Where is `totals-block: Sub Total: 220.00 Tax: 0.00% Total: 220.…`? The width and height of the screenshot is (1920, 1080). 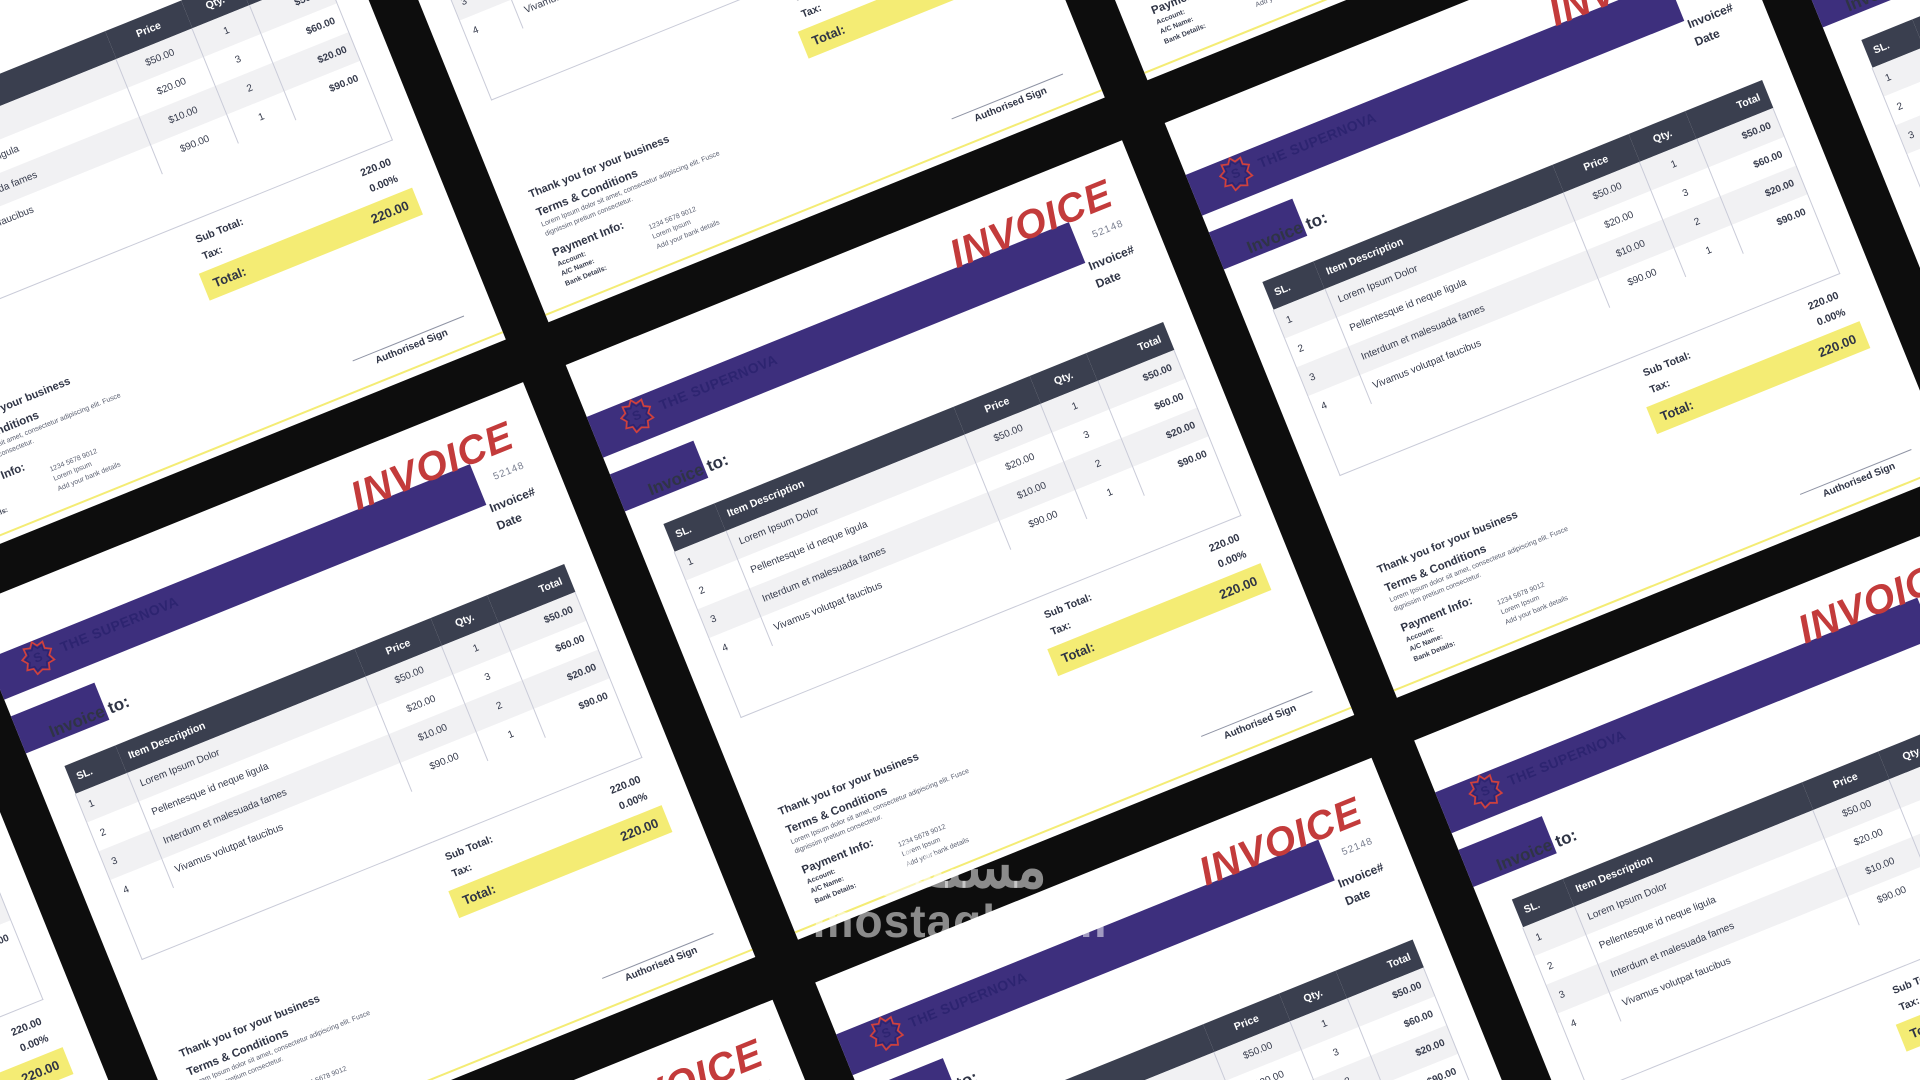
totals-block: Sub Total: 220.00 Tax: 0.00% Total: 220.… is located at coordinates (37, 1044).